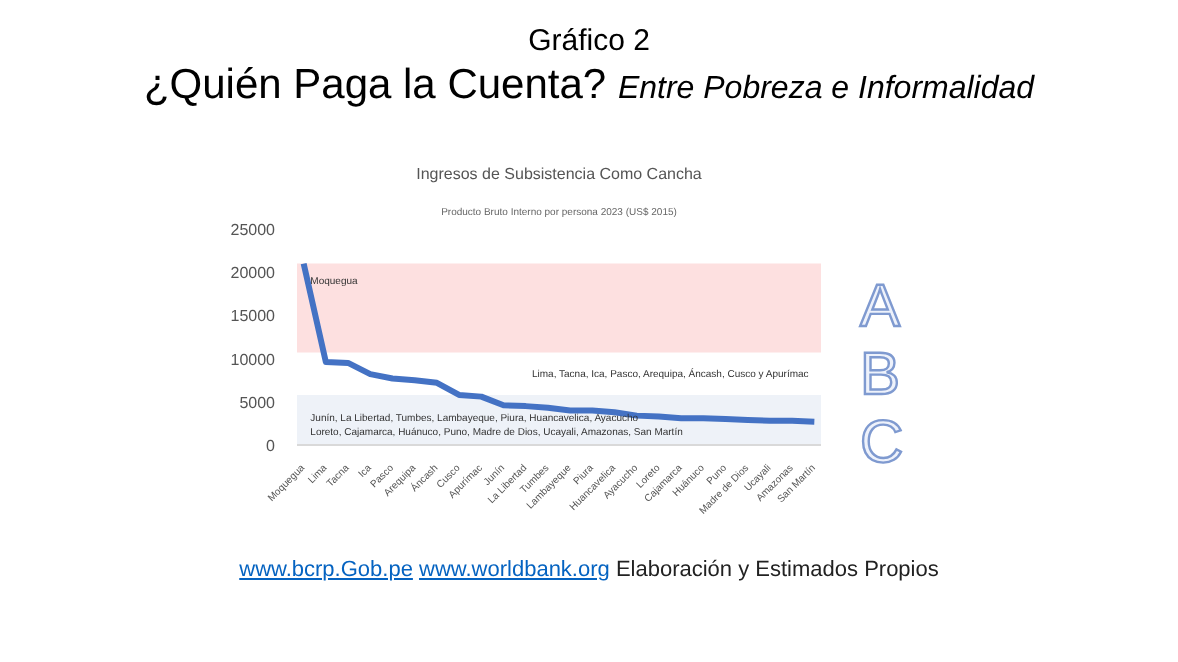  I want to click on y-tick-label: 25000, so click(253, 230).